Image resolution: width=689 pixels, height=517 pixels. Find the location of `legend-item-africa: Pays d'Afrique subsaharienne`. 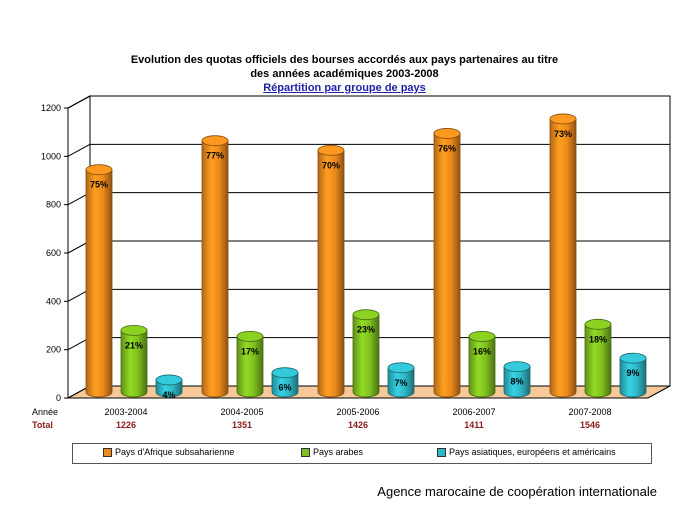

legend-item-africa: Pays d'Afrique subsaharienne is located at coordinates (169, 452).